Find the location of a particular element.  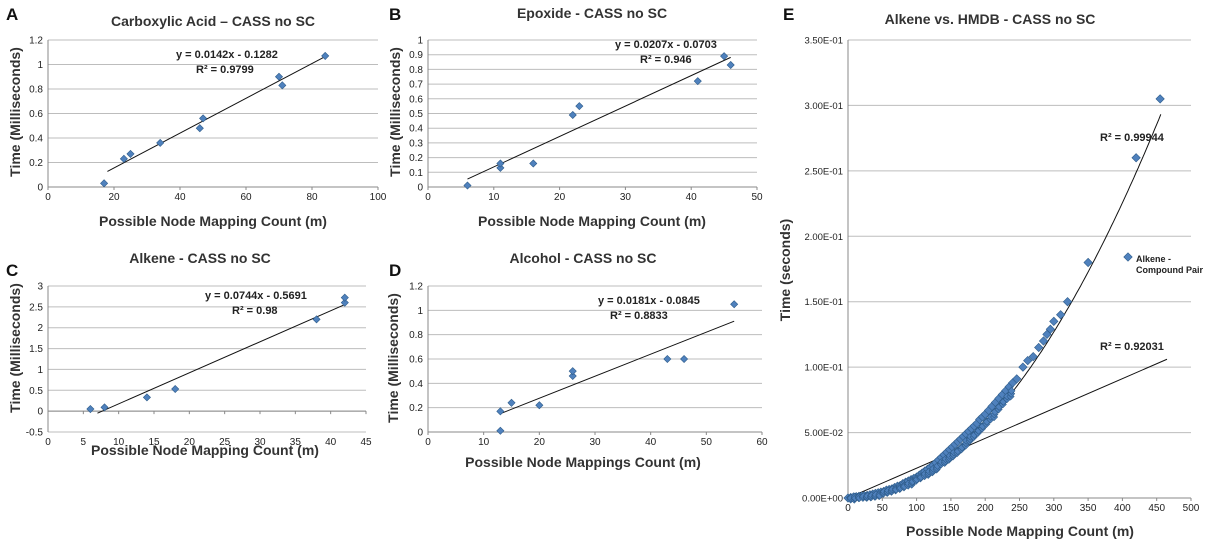

y-tick-label: 2 is located at coordinates (40, 328).